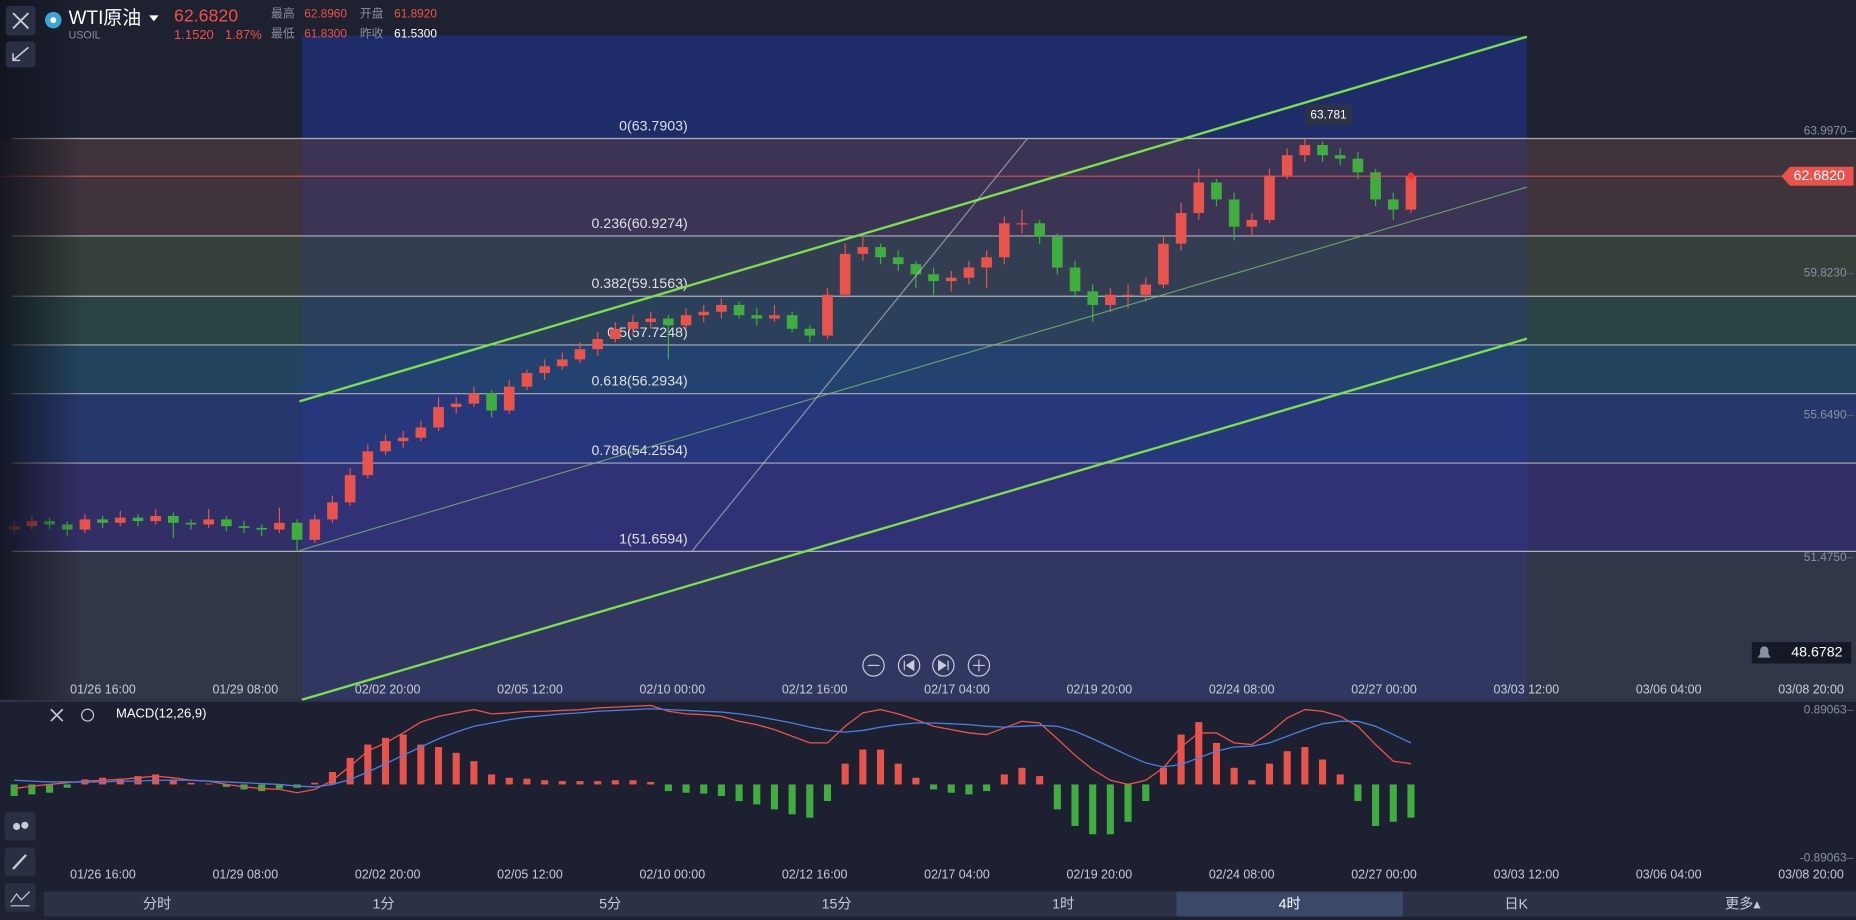  I want to click on timeframe-tab: 日K, so click(1516, 904).